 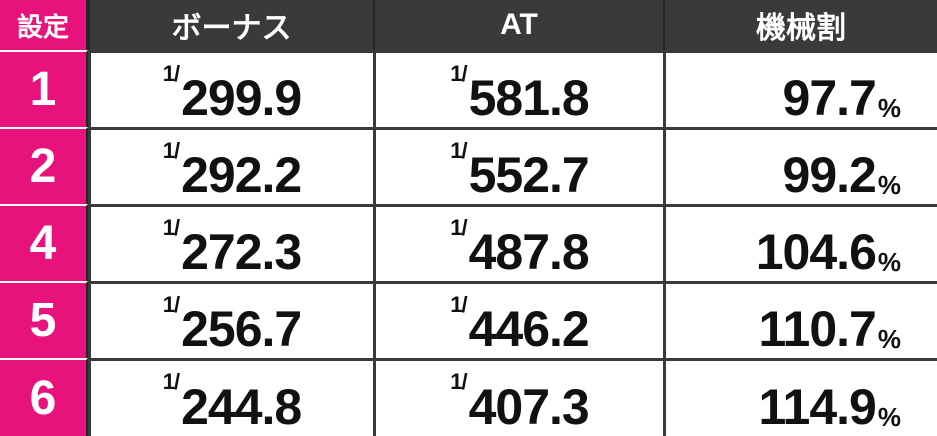 I want to click on payout-value: 97.7, so click(x=829, y=98).